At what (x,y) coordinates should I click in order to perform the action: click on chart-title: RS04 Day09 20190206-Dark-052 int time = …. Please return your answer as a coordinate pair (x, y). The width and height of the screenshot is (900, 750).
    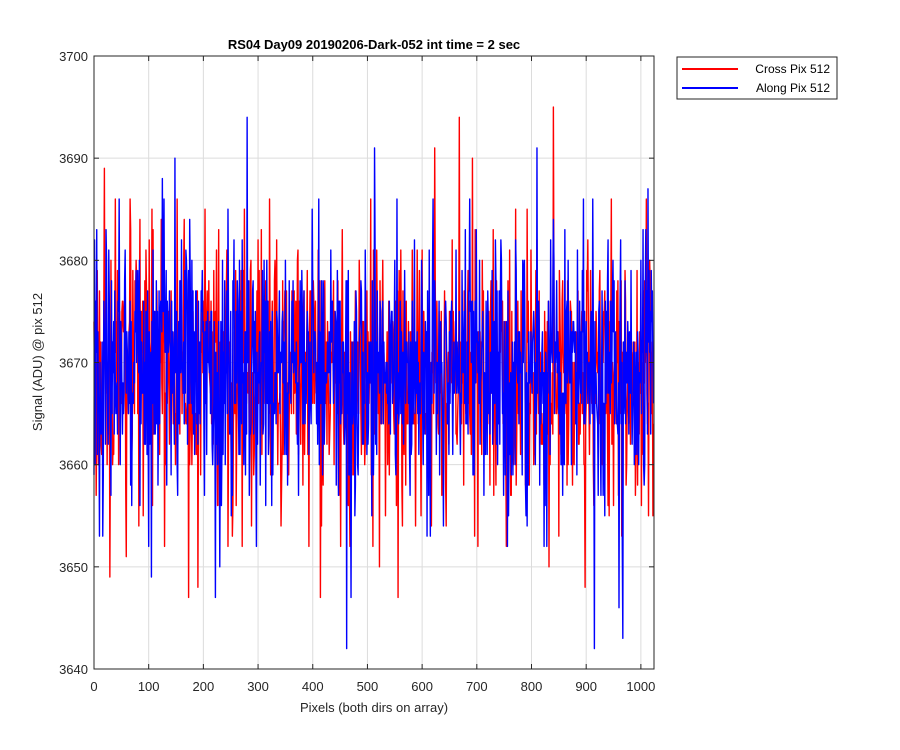
    Looking at the image, I should click on (374, 44).